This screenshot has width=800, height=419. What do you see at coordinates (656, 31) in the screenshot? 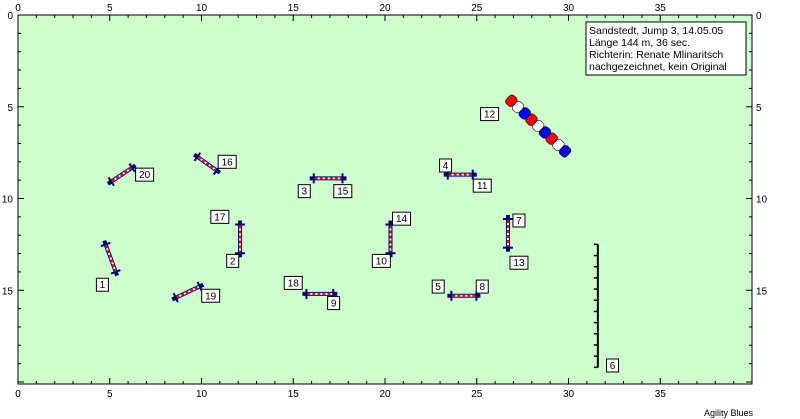
I see `info-line-event: Sandstedt, Jump 3, 14.05.05` at bounding box center [656, 31].